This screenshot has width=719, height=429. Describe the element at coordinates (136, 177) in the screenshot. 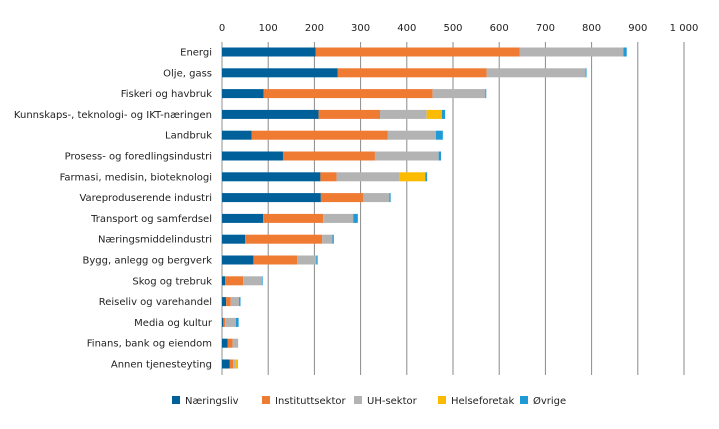

I see `category-label: Farmasi, medisin, bioteknologi` at that location.